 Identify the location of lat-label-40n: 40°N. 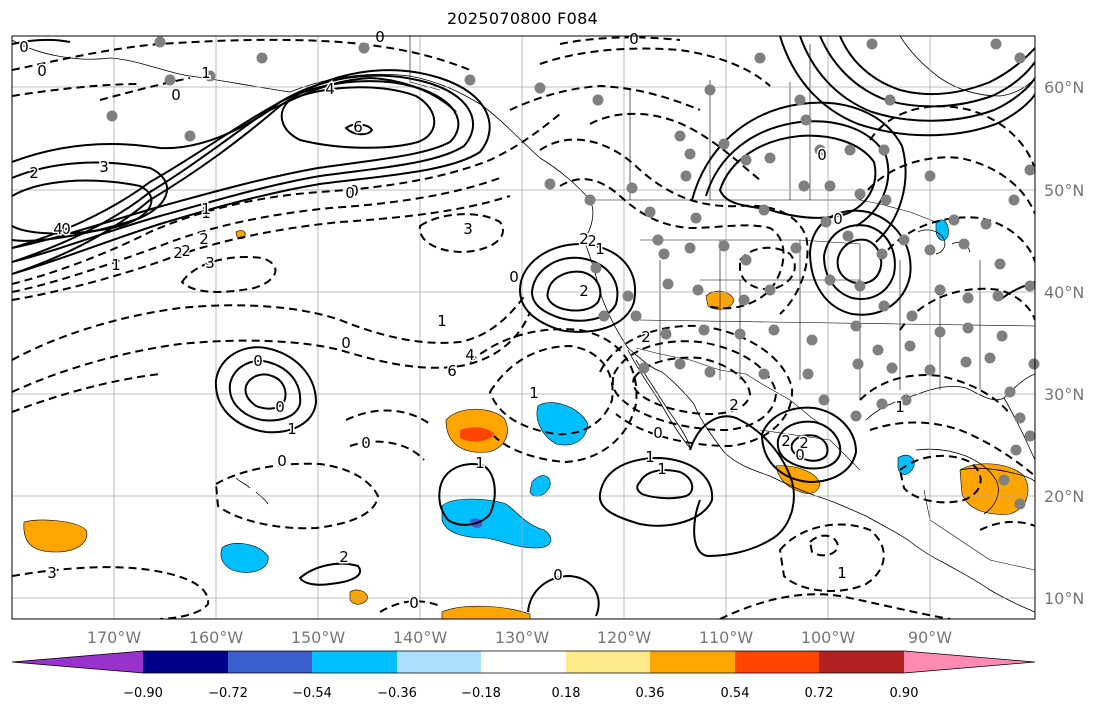
(1064, 292).